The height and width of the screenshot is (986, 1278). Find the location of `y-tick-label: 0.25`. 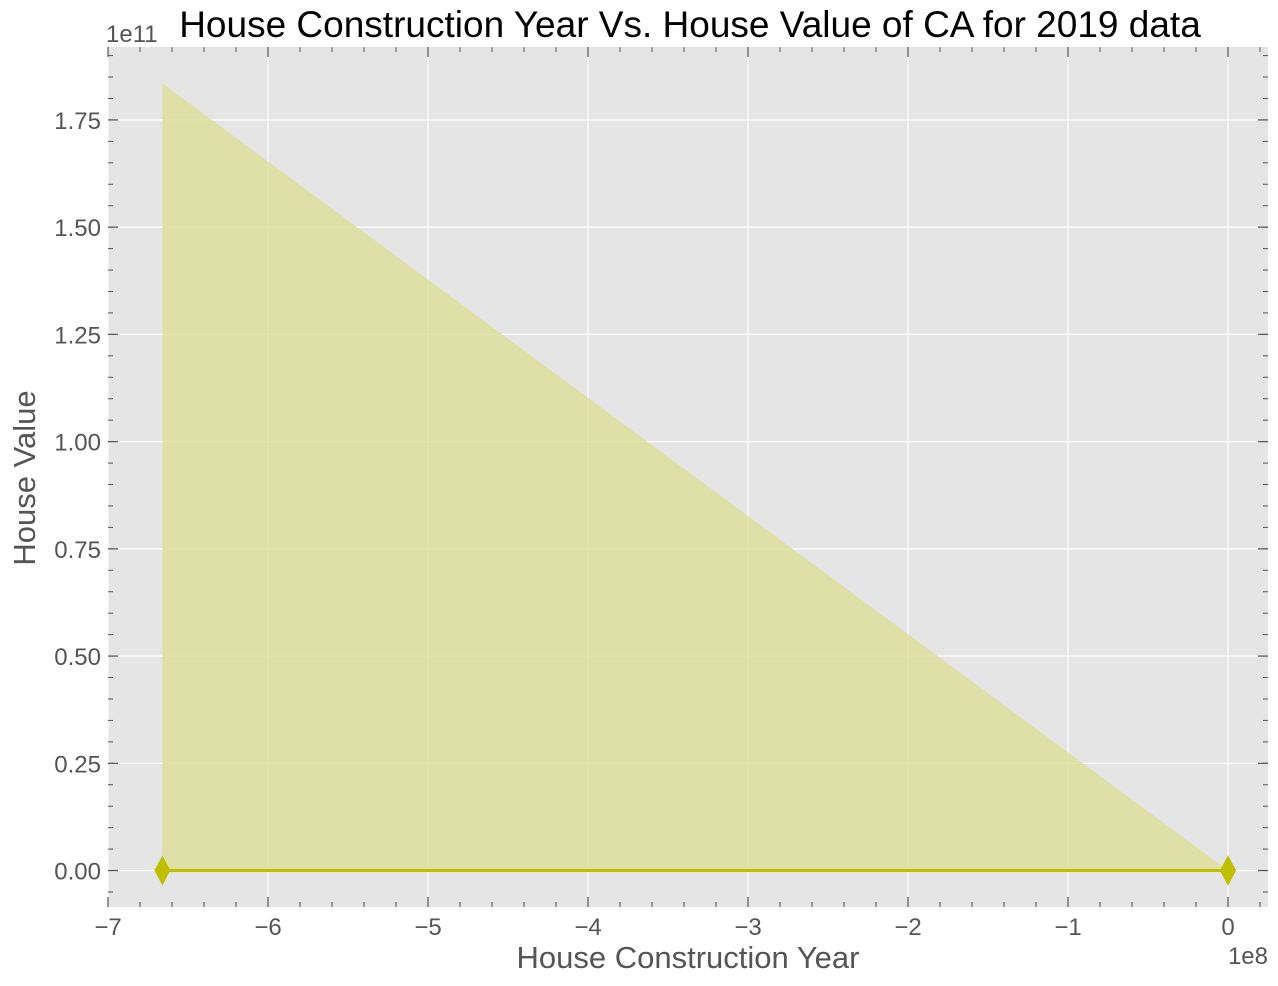

y-tick-label: 0.25 is located at coordinates (77, 764).